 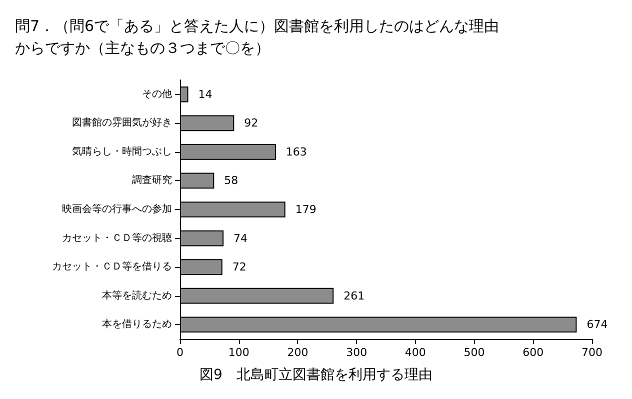 What do you see at coordinates (251, 123) in the screenshot?
I see `data-label: 92` at bounding box center [251, 123].